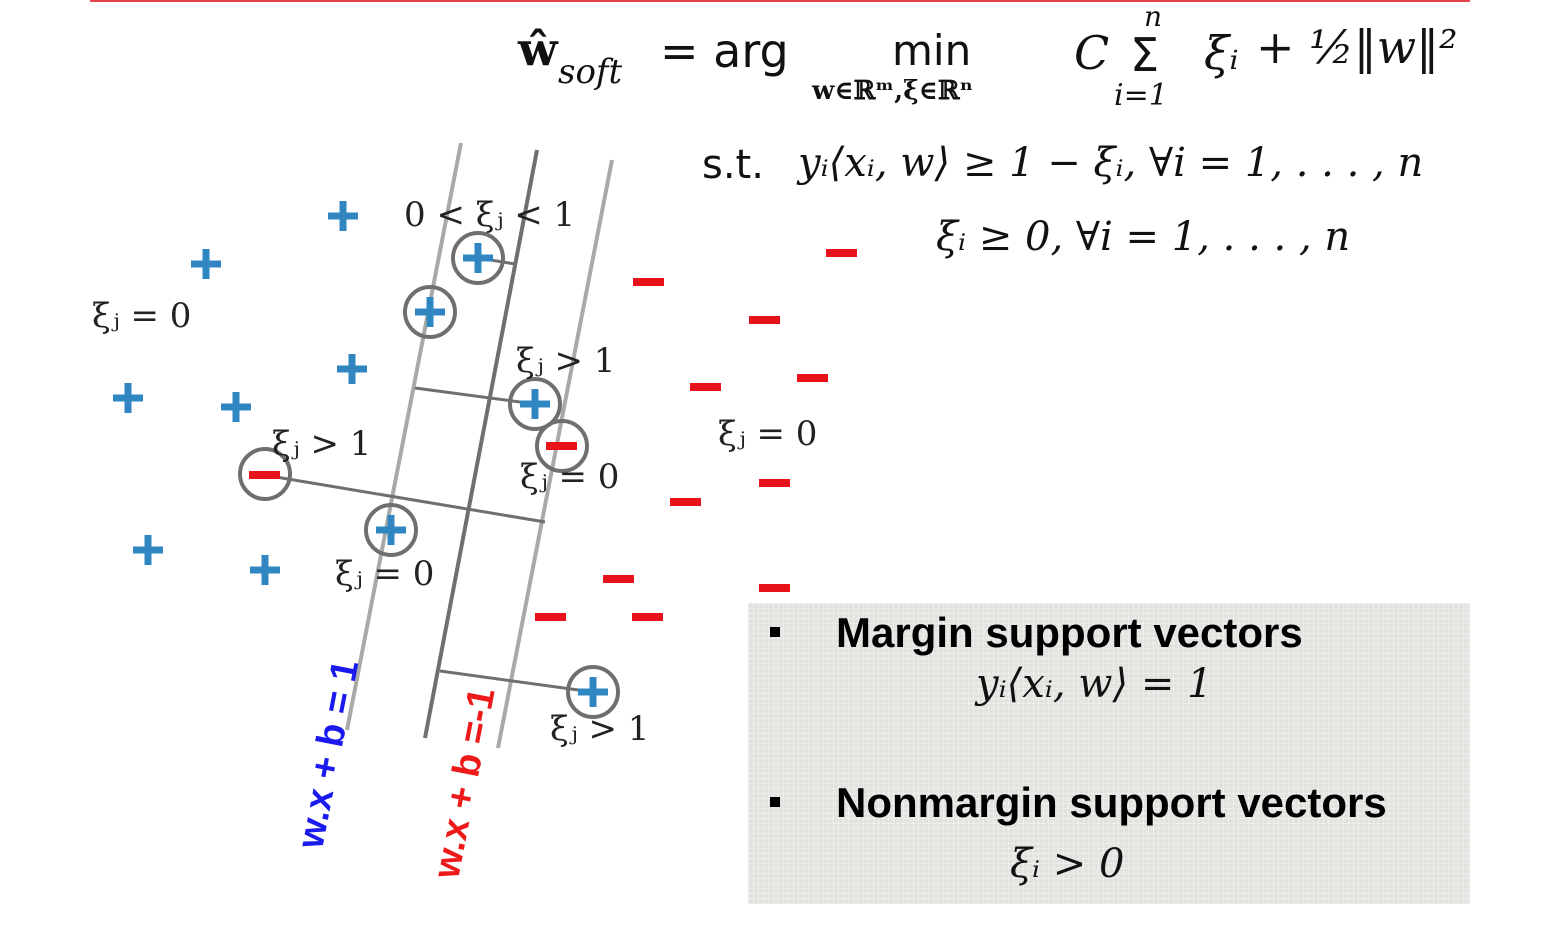 This screenshot has width=1558, height=938. I want to click on regularizer-term: + ½‖w‖², so click(1357, 47).